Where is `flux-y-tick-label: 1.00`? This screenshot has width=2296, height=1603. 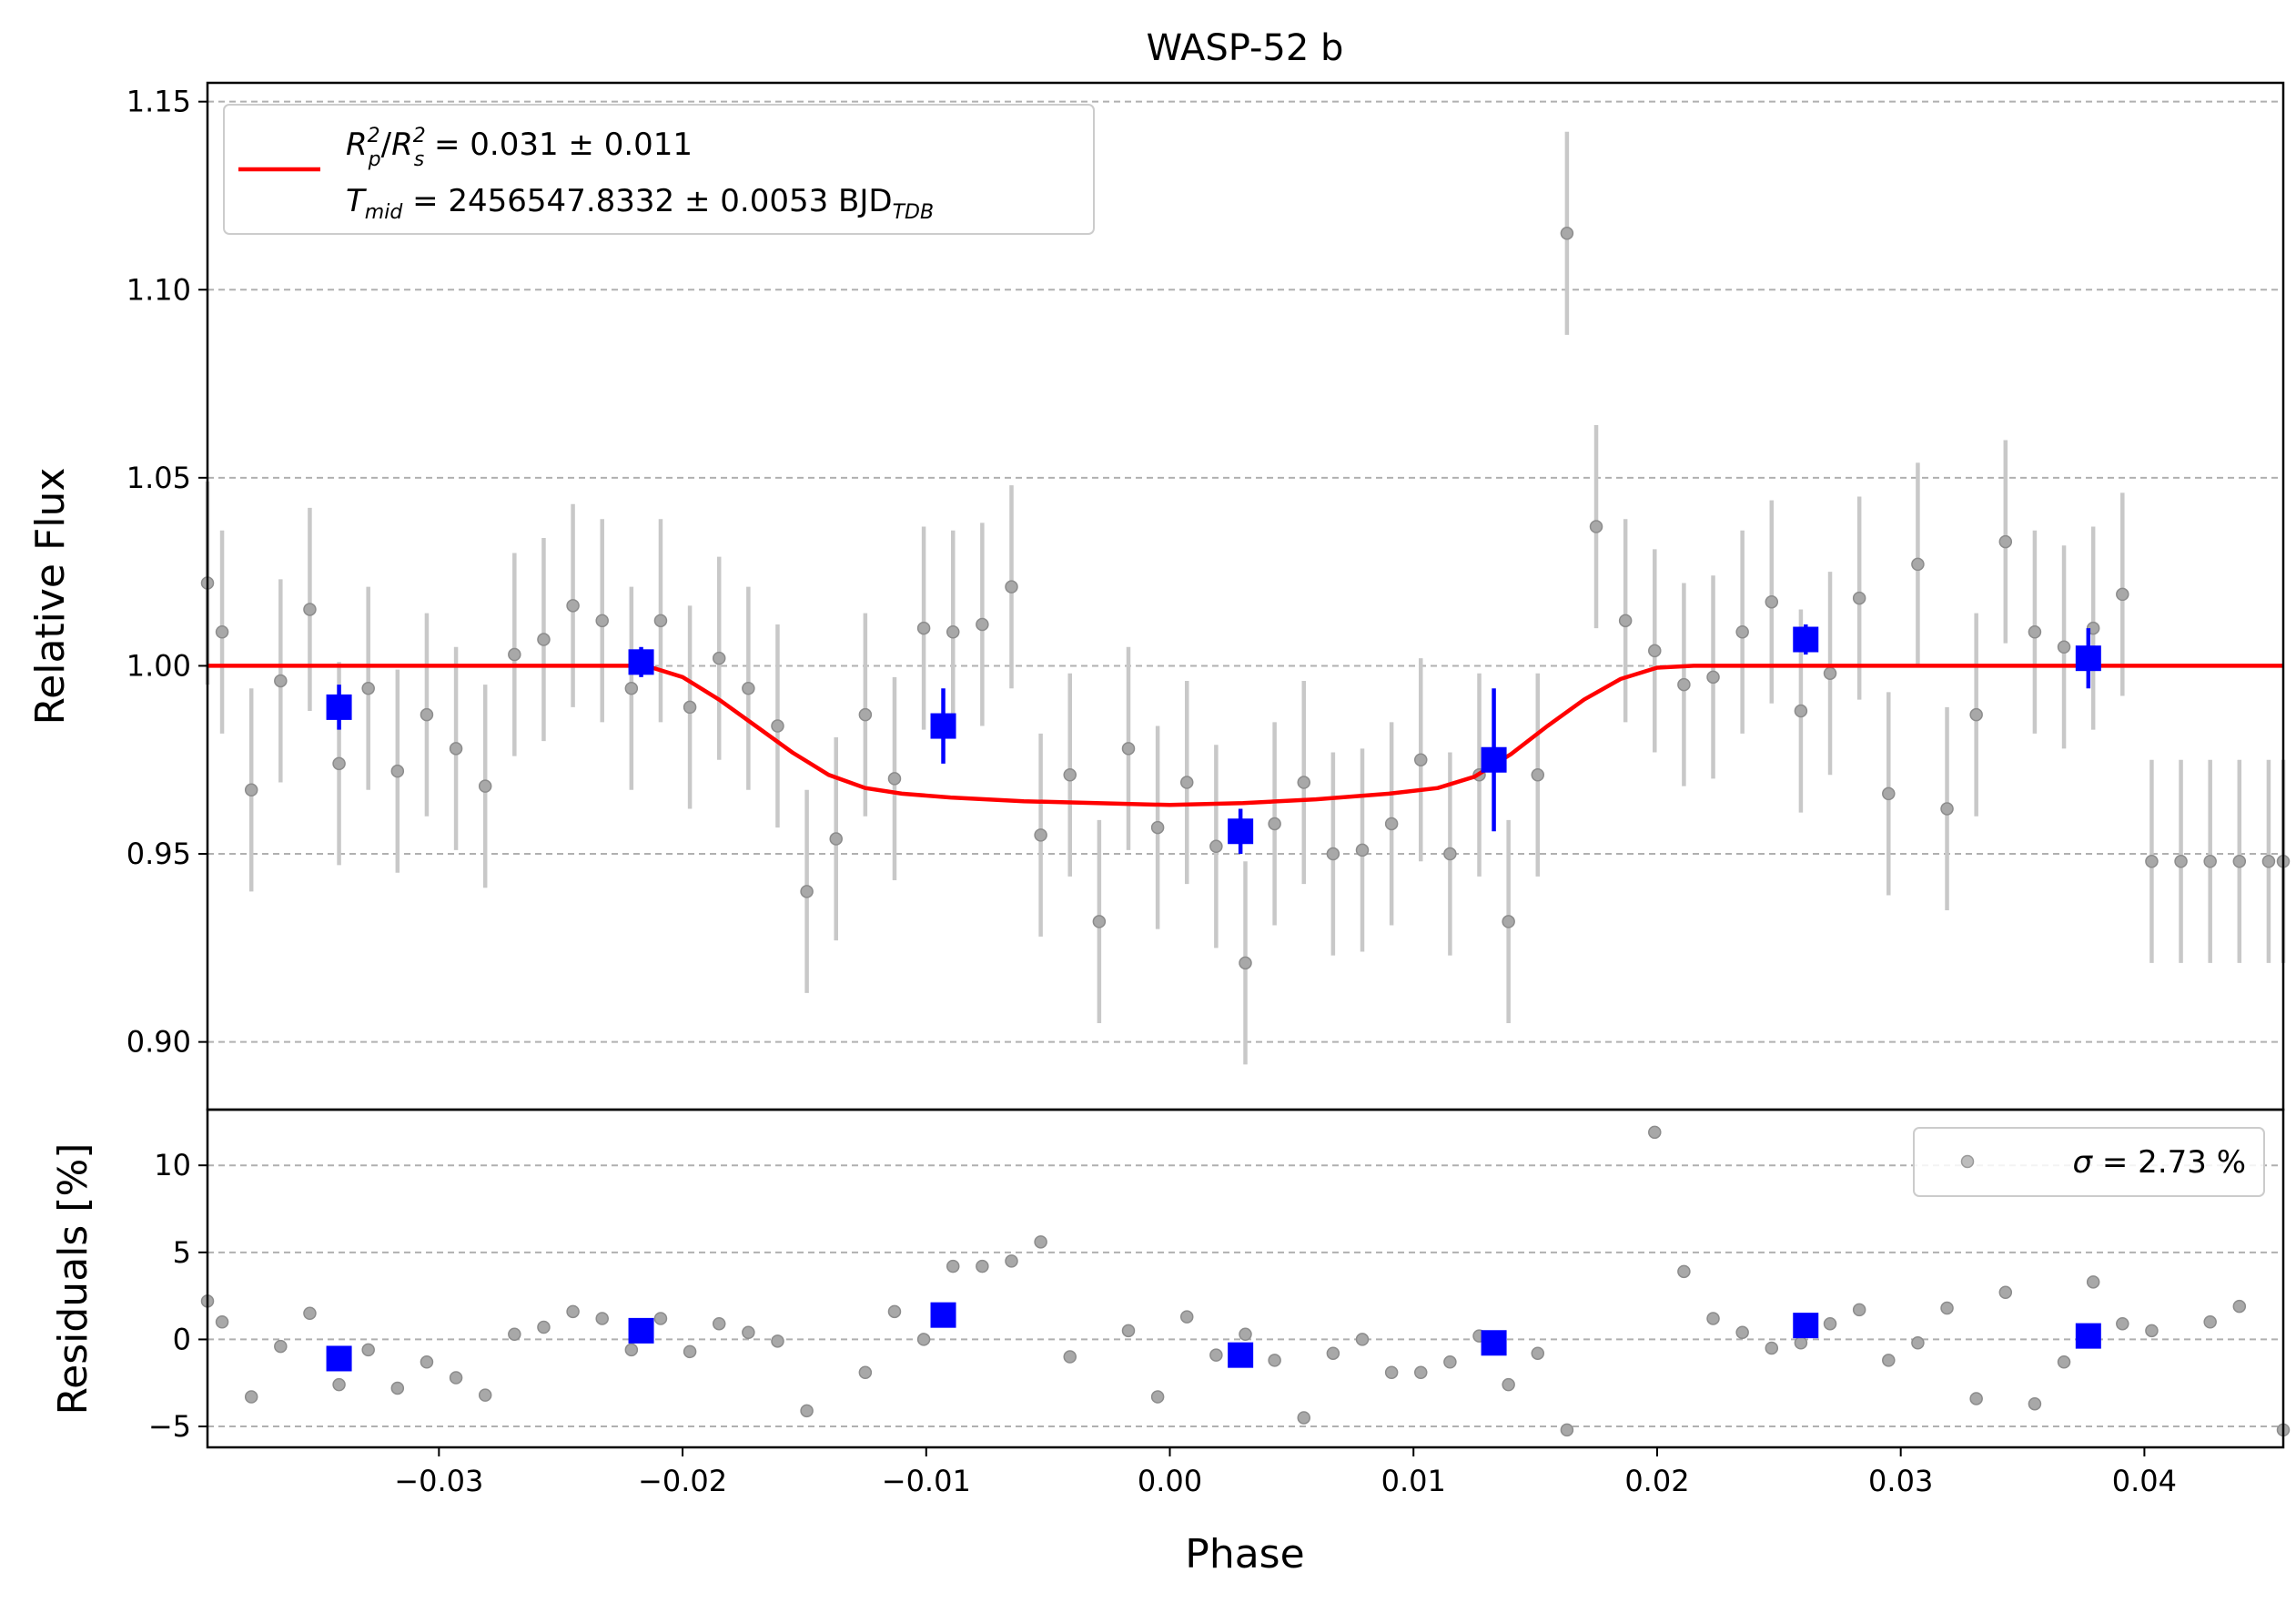 flux-y-tick-label: 1.00 is located at coordinates (158, 665).